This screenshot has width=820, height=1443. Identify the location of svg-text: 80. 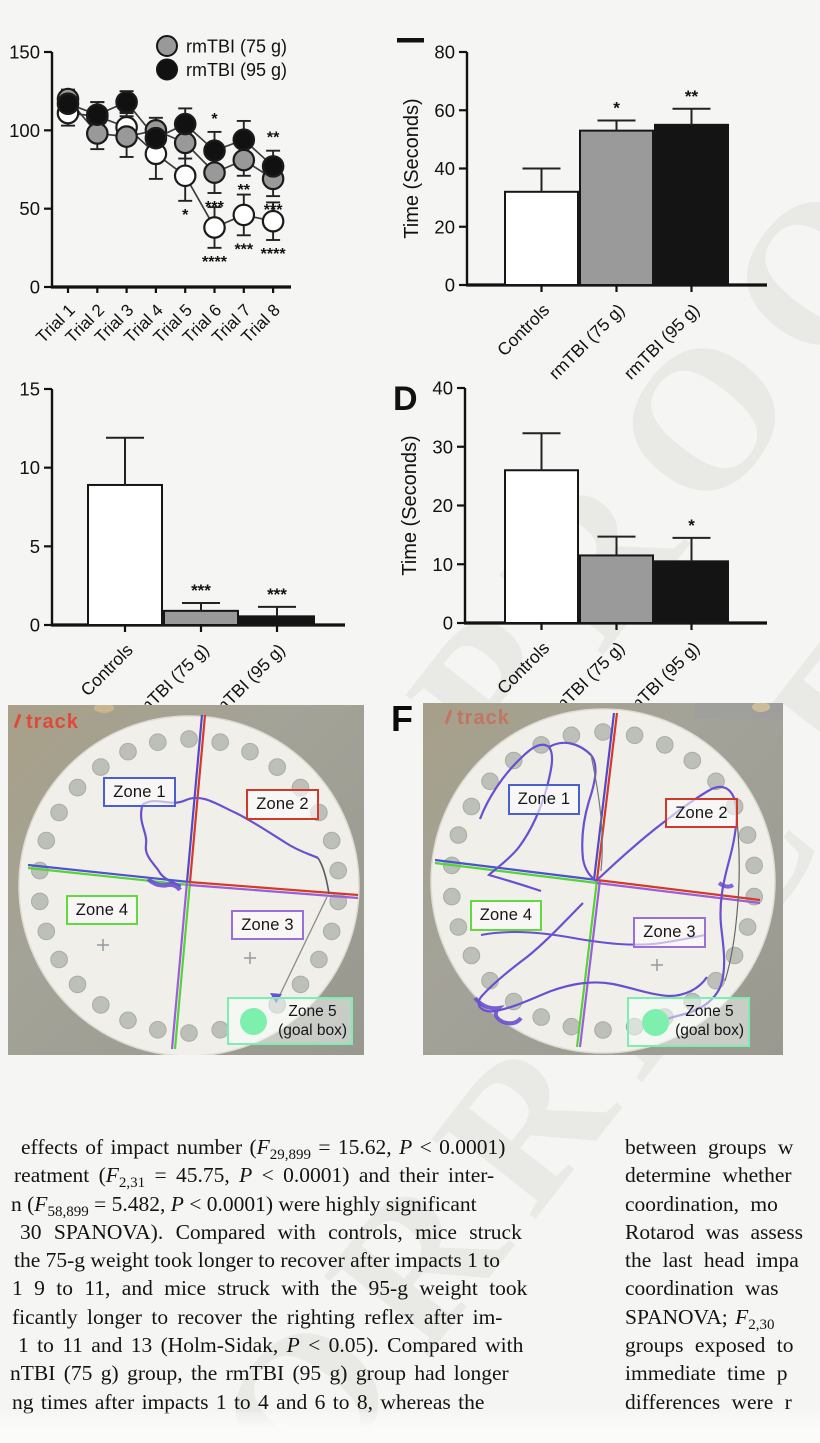
(444, 52).